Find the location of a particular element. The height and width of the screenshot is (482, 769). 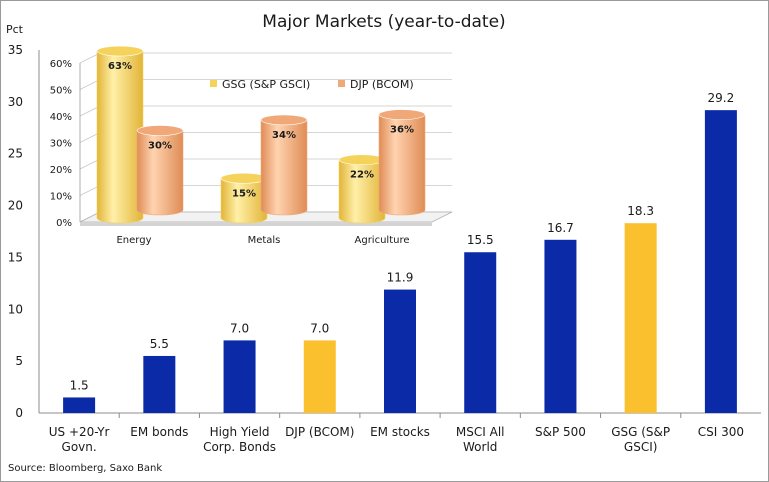

y-tick-label: 0 is located at coordinates (19, 413).